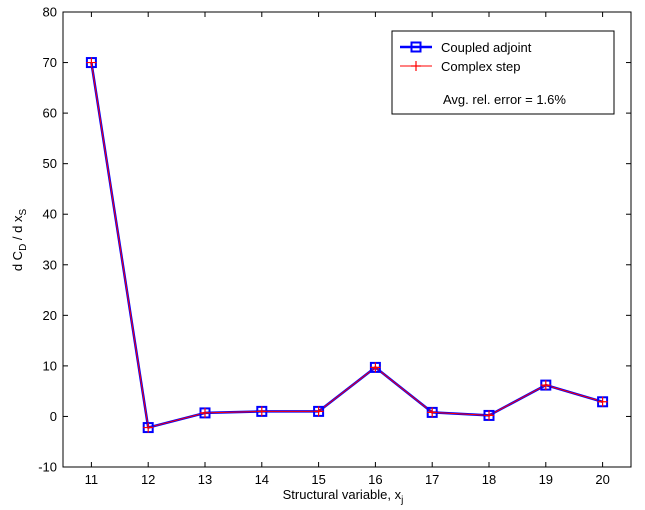  Describe the element at coordinates (47, 467) in the screenshot. I see `y-tick-label: -10` at that location.